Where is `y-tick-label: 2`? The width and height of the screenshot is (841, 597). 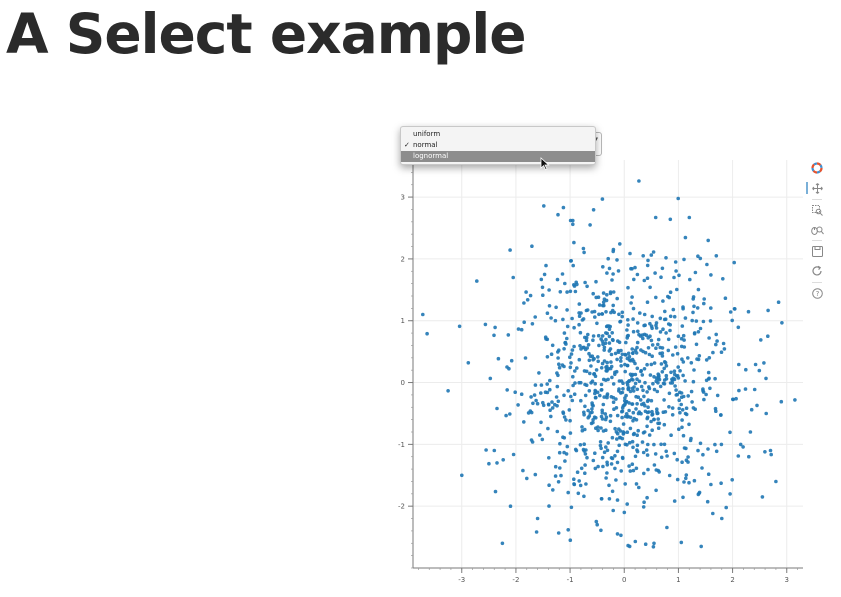
y-tick-label: 2 is located at coordinates (403, 259).